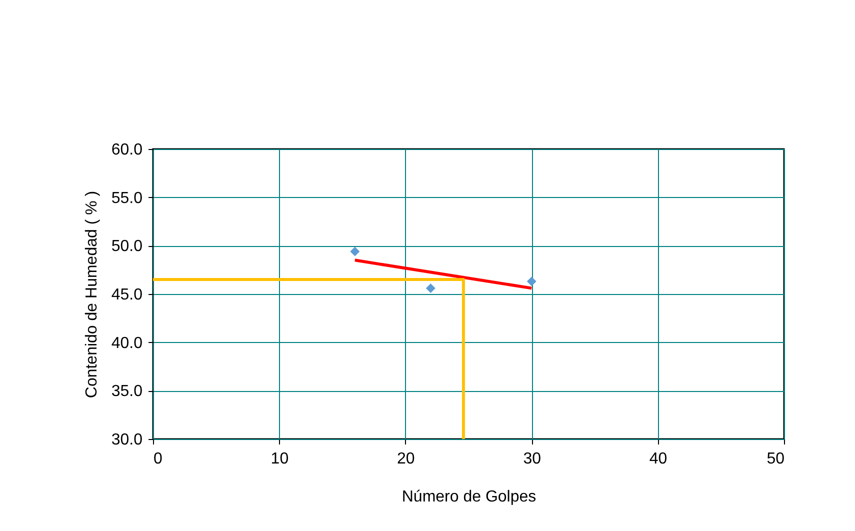  I want to click on y-tick-label: 50.0, so click(127, 247).